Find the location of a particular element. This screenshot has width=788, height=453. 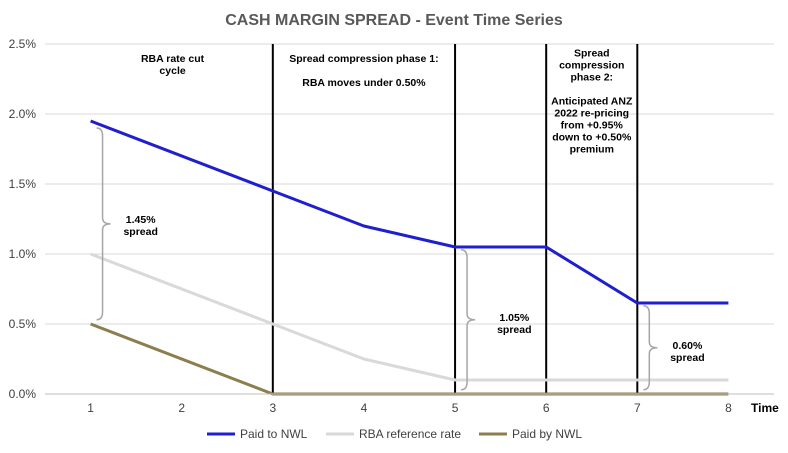

annotation-text: RBA moves under 0.50% is located at coordinates (364, 83).